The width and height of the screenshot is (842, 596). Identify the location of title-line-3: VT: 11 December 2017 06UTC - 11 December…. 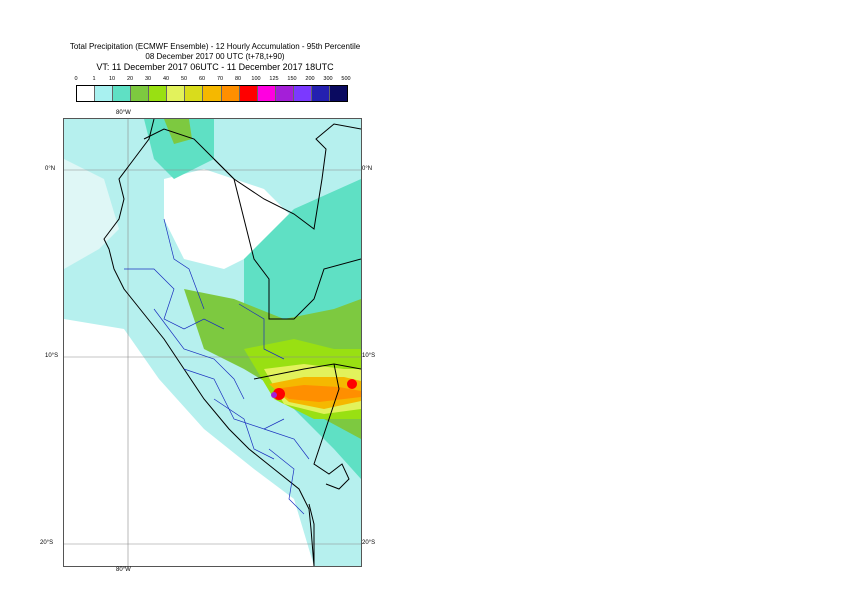
(215, 67).